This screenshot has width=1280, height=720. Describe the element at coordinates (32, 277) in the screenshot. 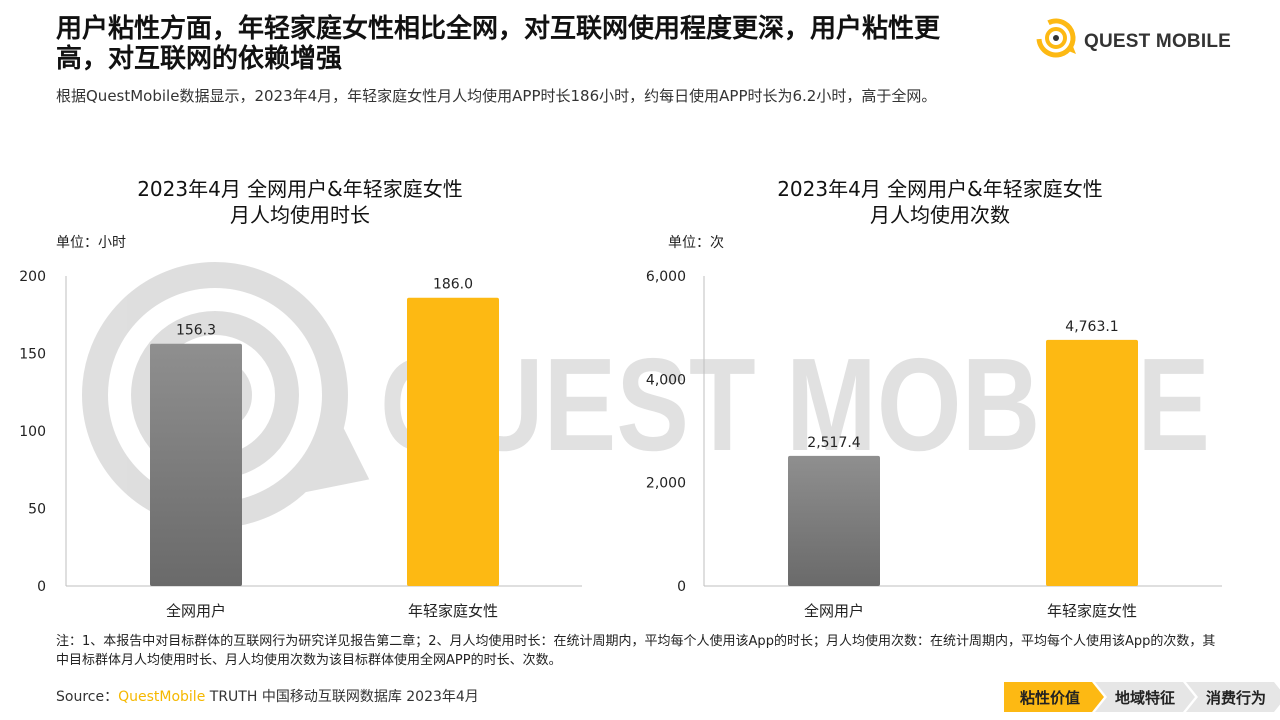

I see `y-tick-label: 200` at that location.